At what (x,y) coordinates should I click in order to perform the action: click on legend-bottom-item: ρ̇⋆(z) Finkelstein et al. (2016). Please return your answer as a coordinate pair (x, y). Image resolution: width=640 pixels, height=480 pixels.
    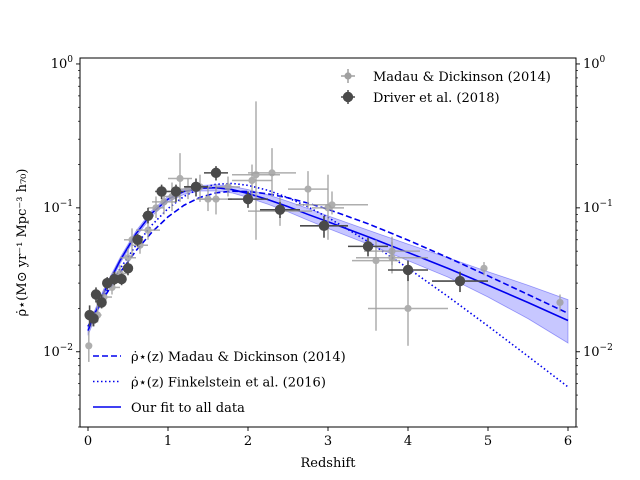
    Looking at the image, I should click on (209, 383).